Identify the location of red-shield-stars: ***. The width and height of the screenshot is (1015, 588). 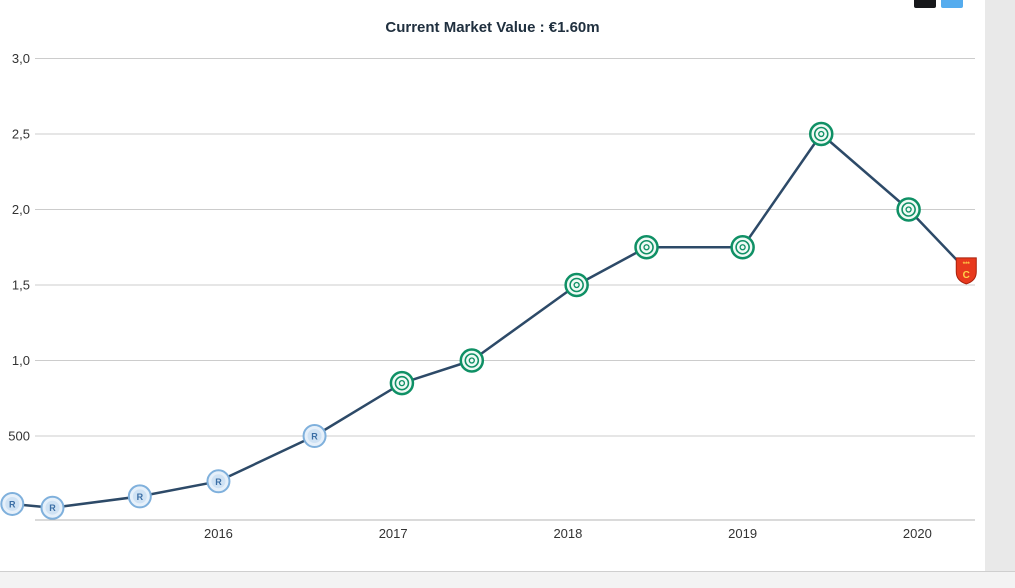
(967, 265).